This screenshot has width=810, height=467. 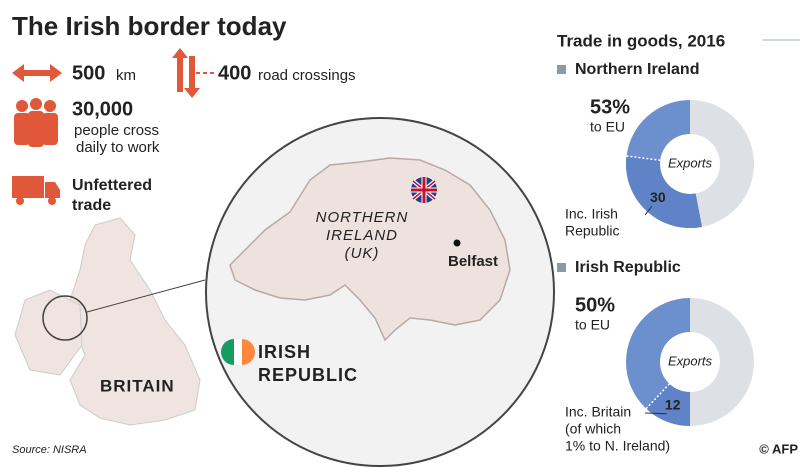 I want to click on map-label: IRISH, so click(x=284, y=352).